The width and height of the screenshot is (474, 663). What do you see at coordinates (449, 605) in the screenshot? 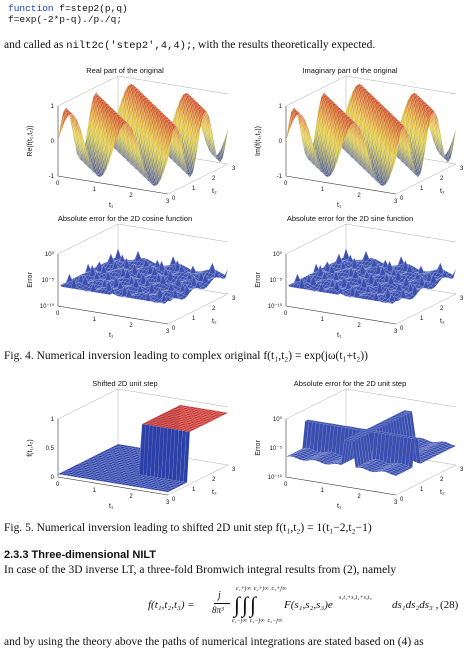
I see `equation-number: (28)` at bounding box center [449, 605].